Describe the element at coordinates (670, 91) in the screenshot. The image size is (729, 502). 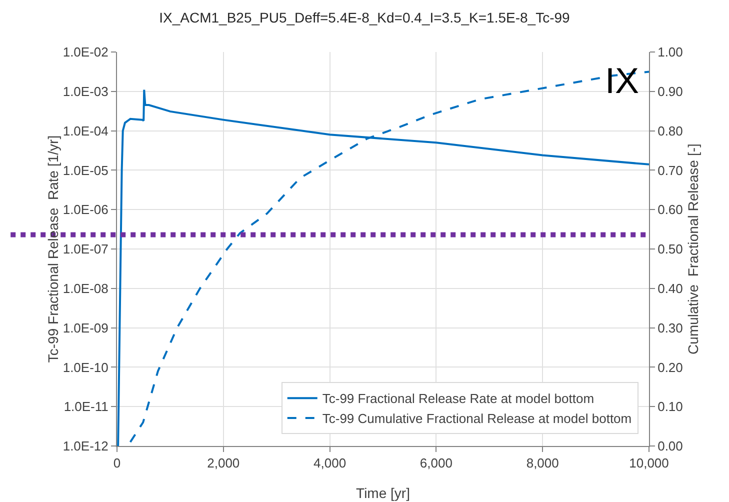
I see `y2-tick-label: 0.90` at that location.